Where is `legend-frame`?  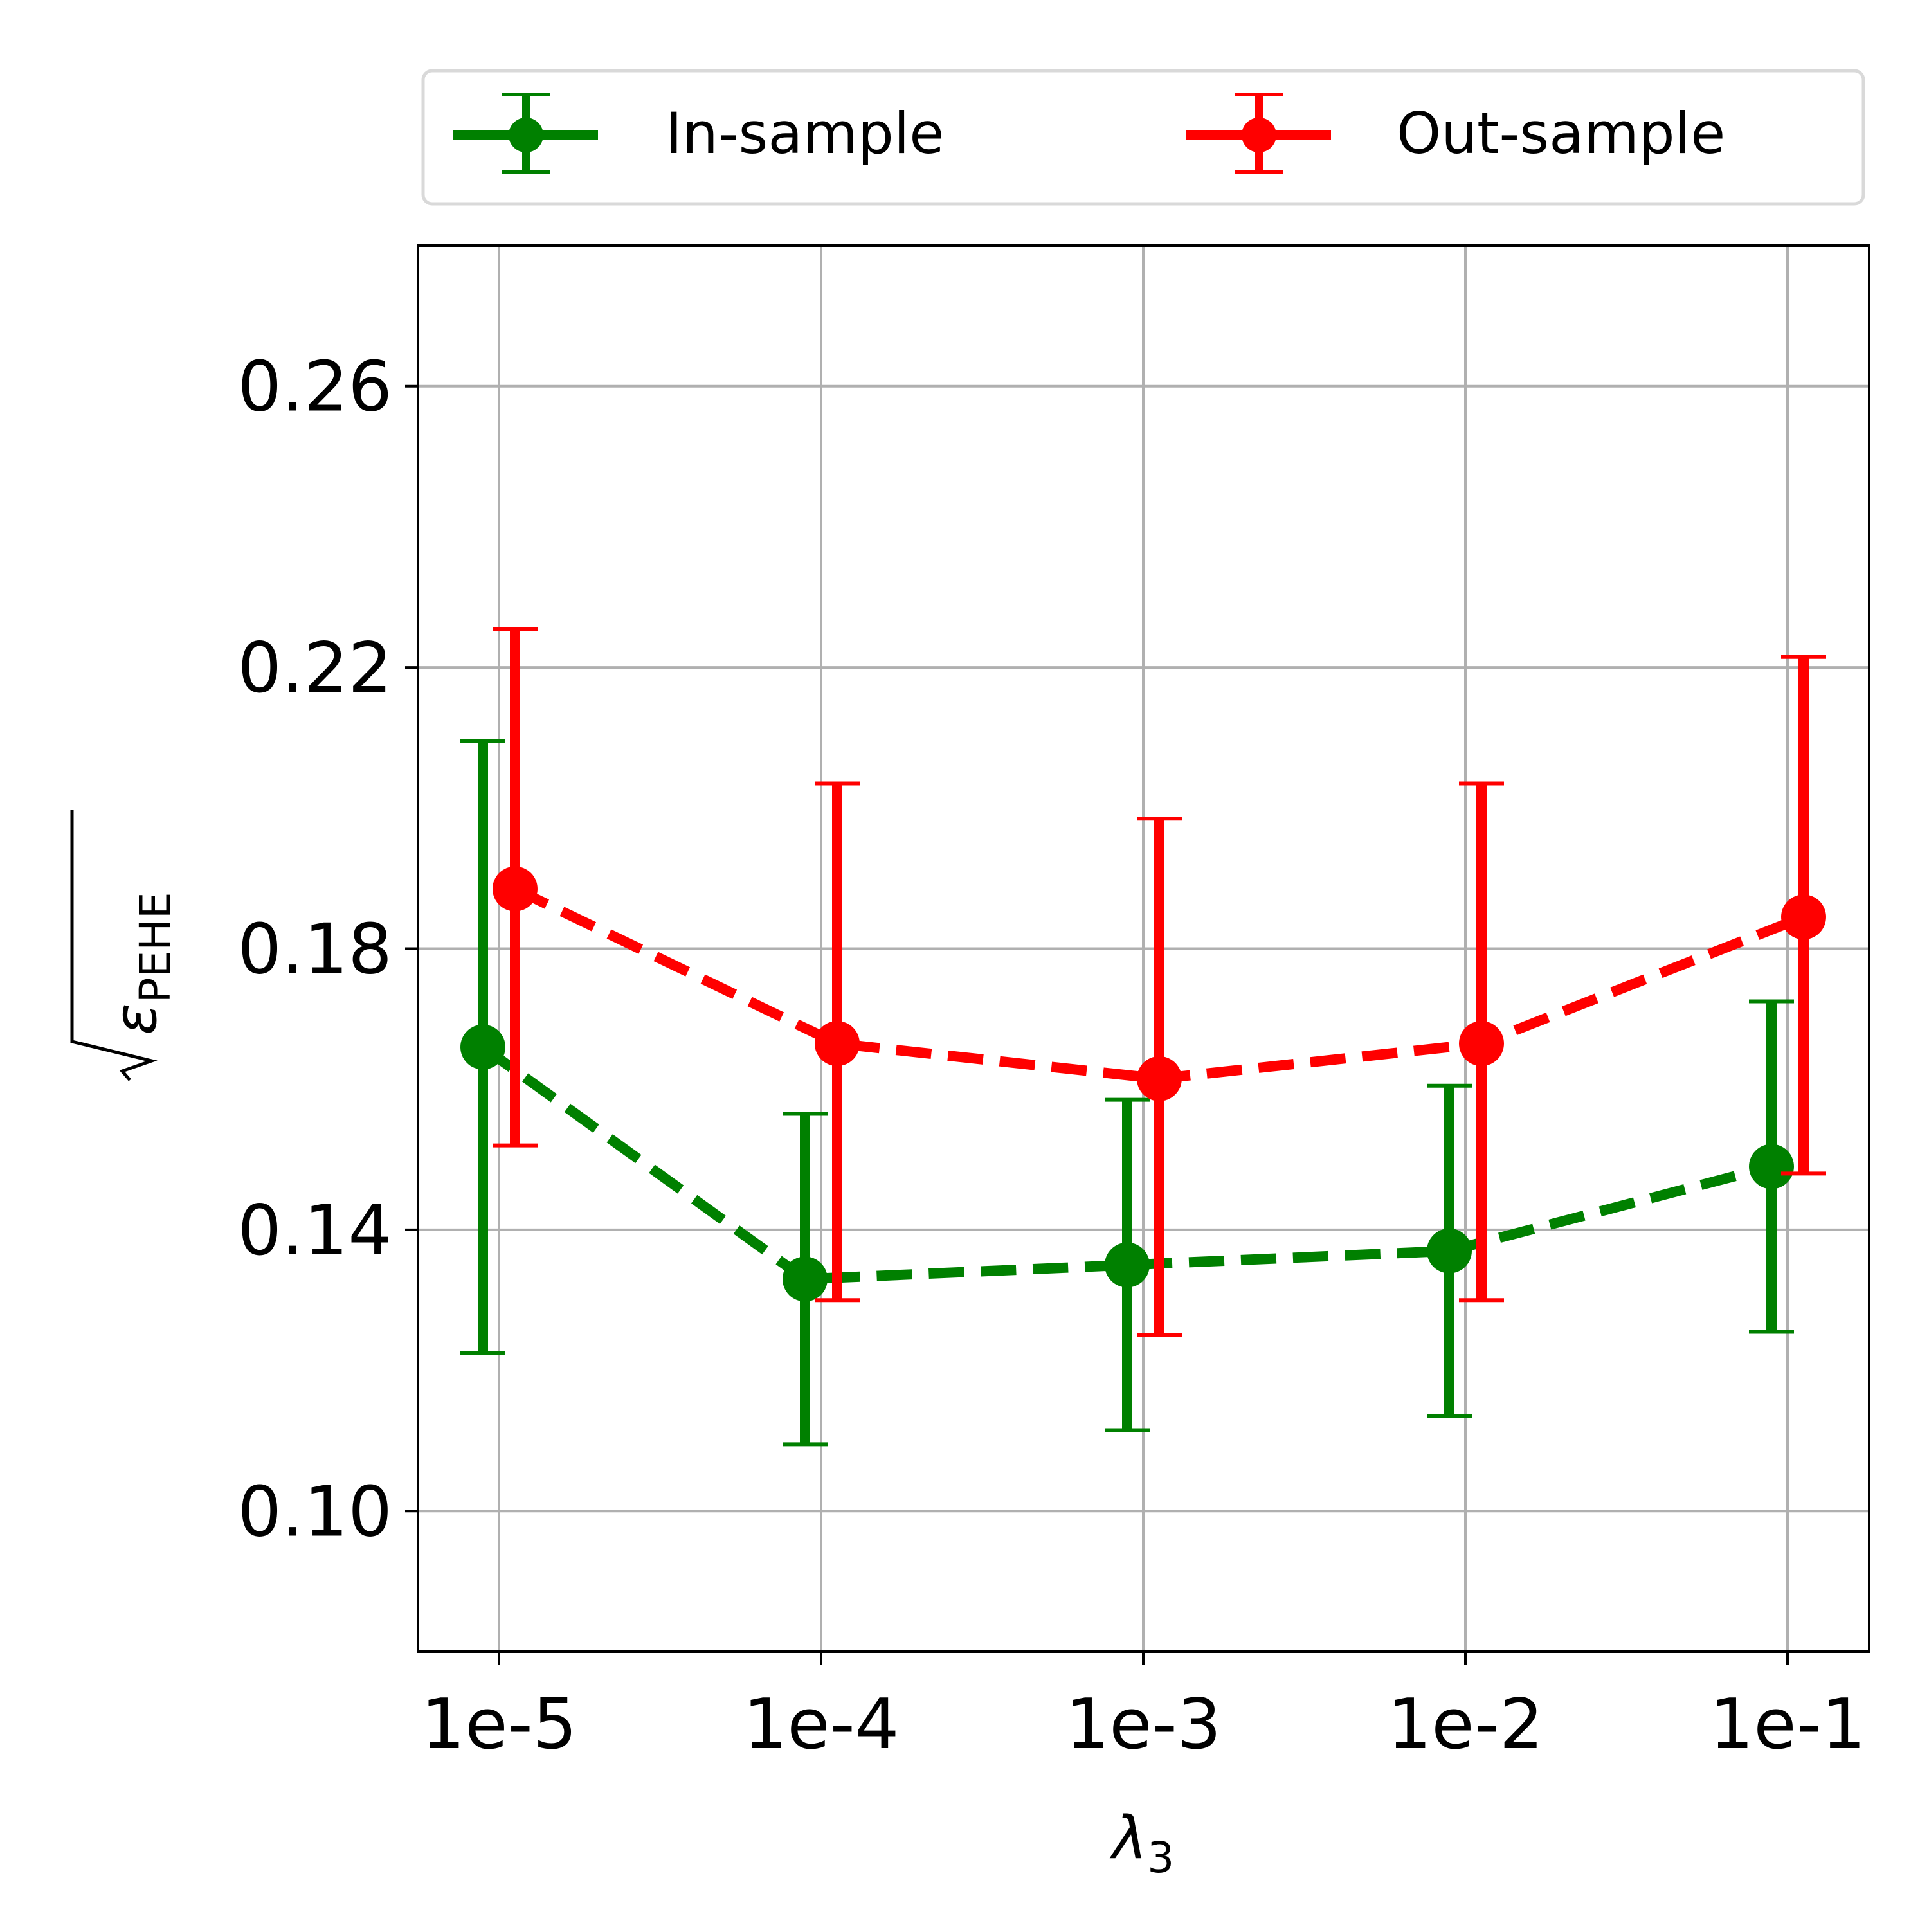
legend-frame is located at coordinates (1143, 137).